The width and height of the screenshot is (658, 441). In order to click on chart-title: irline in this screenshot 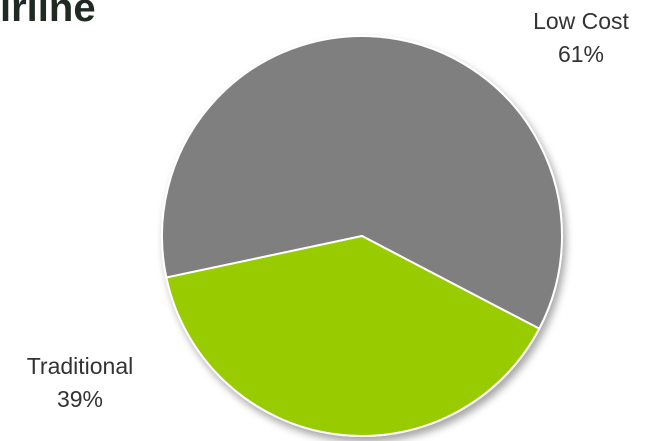, I will do `click(48, 15)`.